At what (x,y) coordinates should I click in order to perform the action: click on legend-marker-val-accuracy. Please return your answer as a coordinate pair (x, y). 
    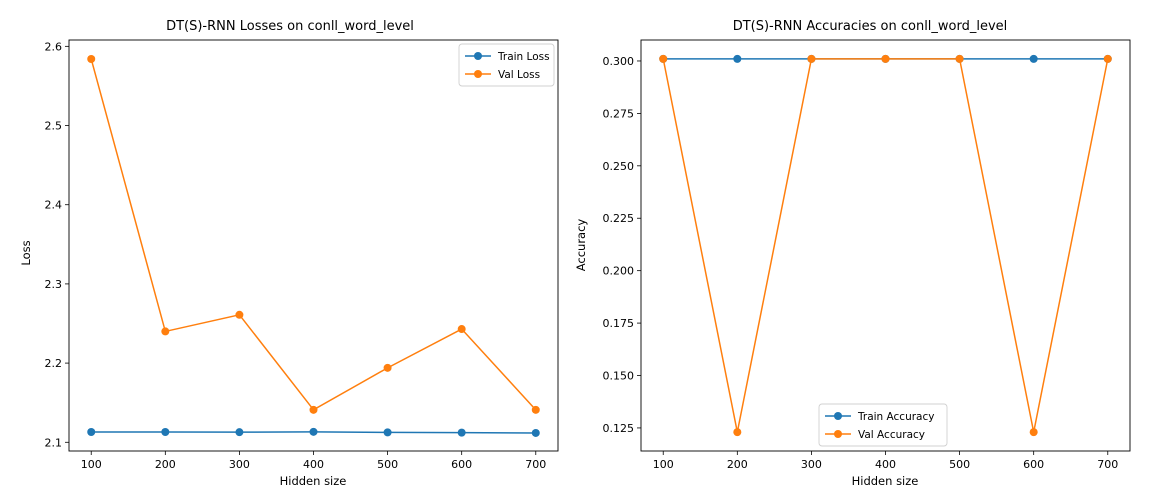
    Looking at the image, I should click on (838, 434).